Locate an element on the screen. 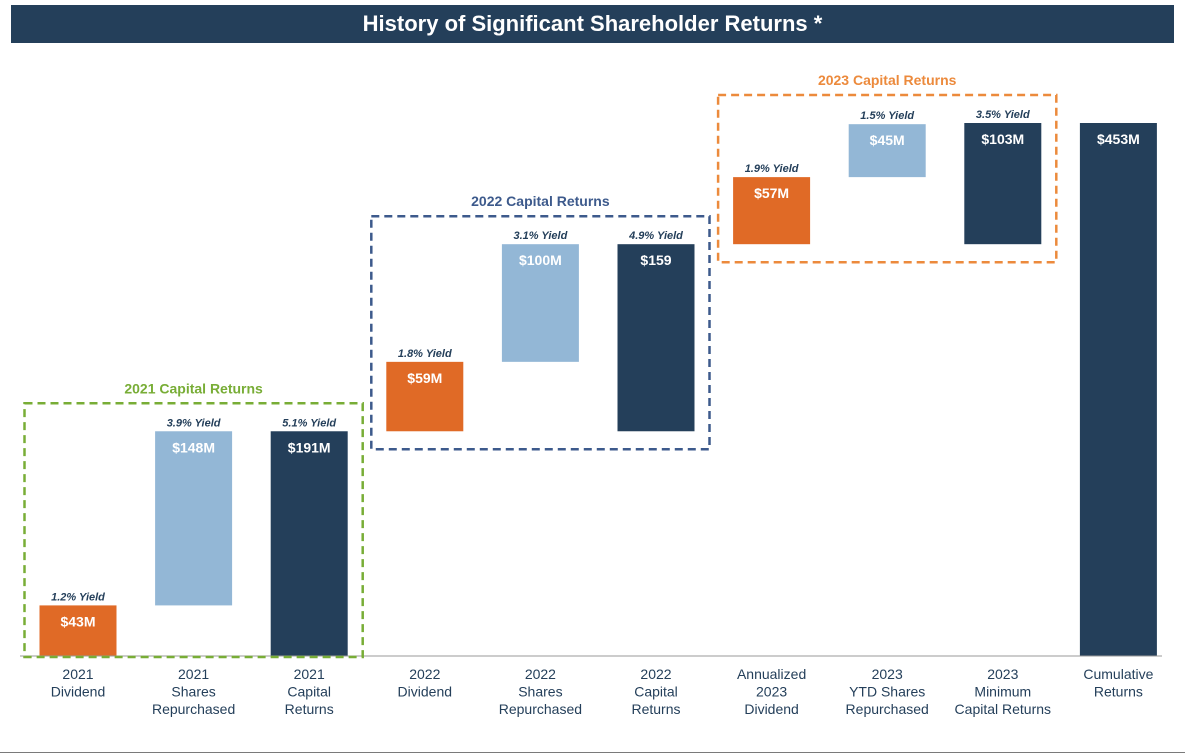 Image resolution: width=1185 pixels, height=755 pixels. group-title: 2023 Capital Returns is located at coordinates (887, 80).